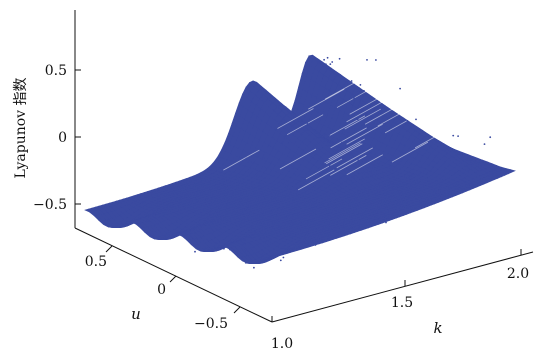 This screenshot has height=354, width=539. Describe the element at coordinates (21, 127) in the screenshot. I see `z-axis-label: Lyapunov 指数` at that location.